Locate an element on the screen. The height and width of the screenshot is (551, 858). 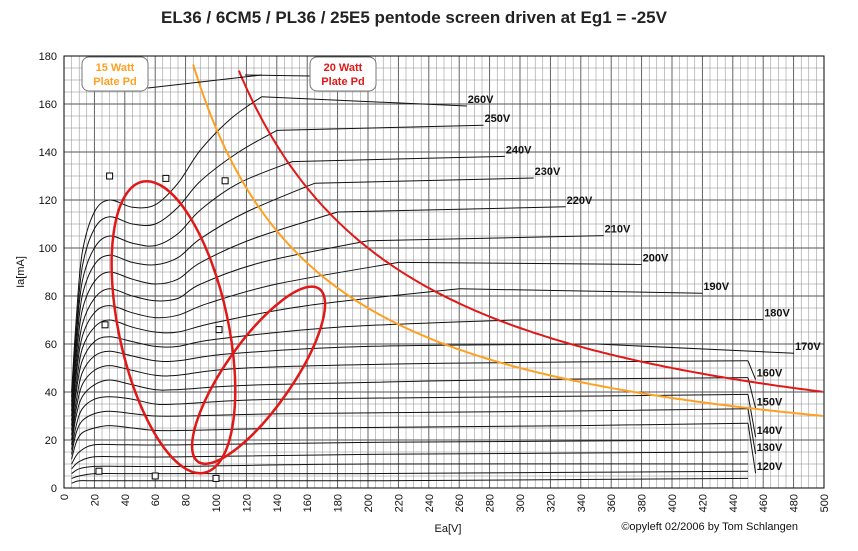
curve-210V is located at coordinates (220, 328).